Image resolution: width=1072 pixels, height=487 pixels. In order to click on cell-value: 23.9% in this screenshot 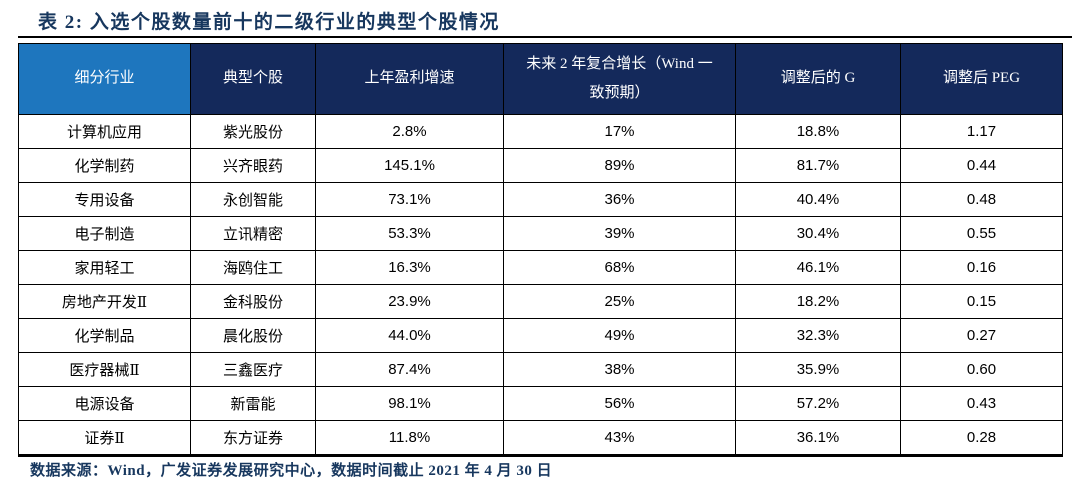, I will do `click(409, 301)`.